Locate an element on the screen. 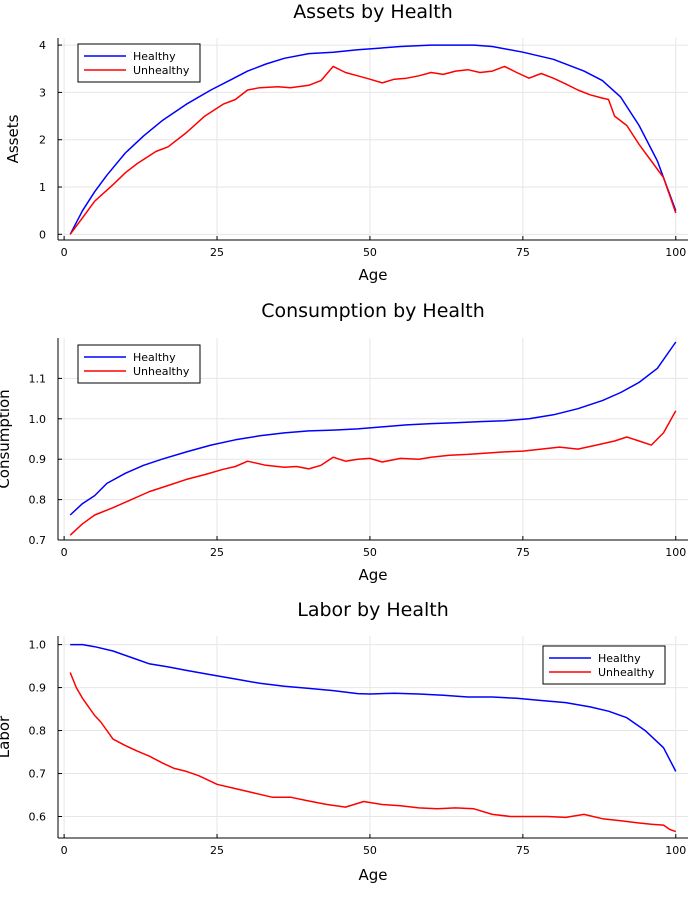 Image resolution: width=699 pixels, height=899 pixels. chart-title: Consumption by Health is located at coordinates (373, 311).